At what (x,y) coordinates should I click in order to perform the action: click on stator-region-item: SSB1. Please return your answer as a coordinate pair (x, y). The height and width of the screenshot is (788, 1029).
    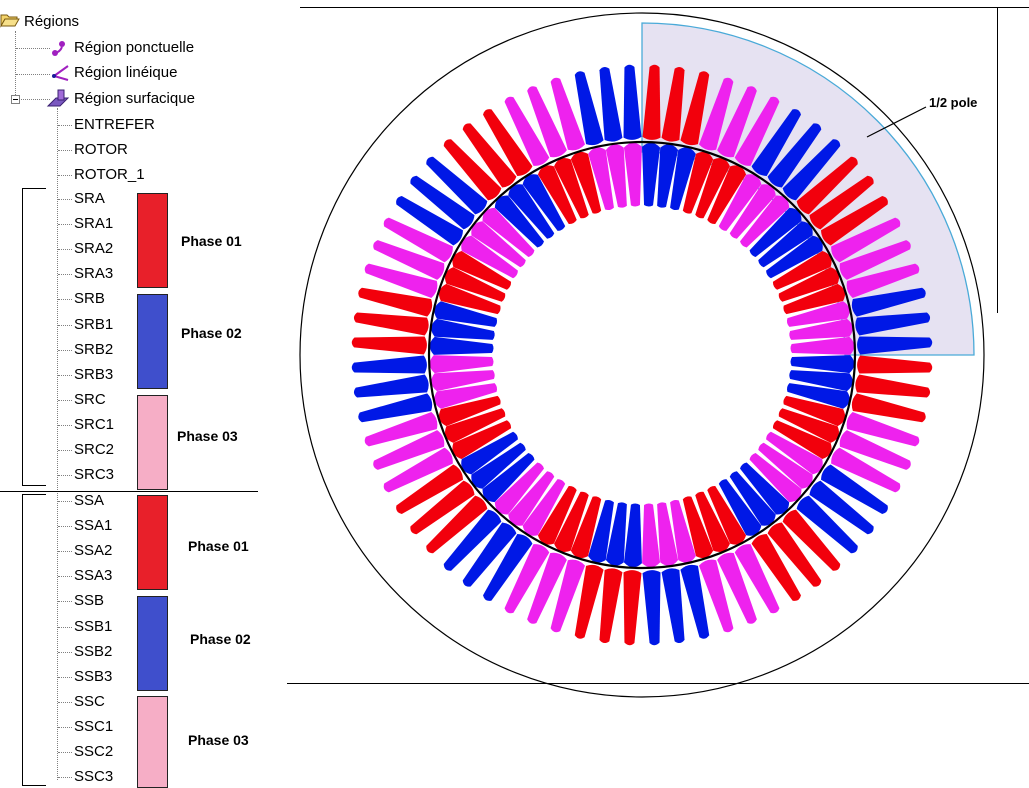
    Looking at the image, I should click on (93, 626).